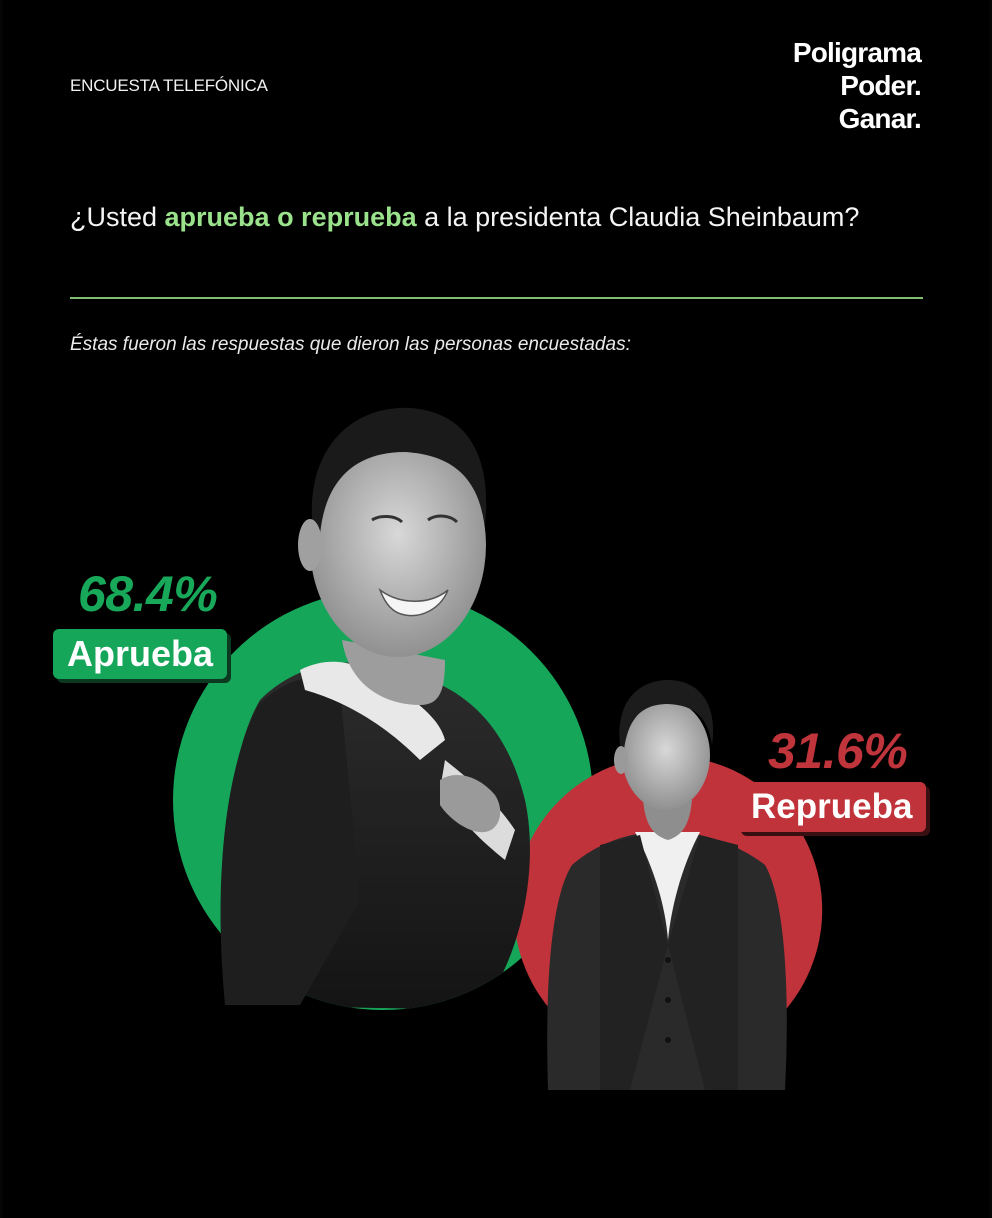 The height and width of the screenshot is (1218, 992). What do you see at coordinates (857, 52) in the screenshot?
I see `brand-line: Poligrama` at bounding box center [857, 52].